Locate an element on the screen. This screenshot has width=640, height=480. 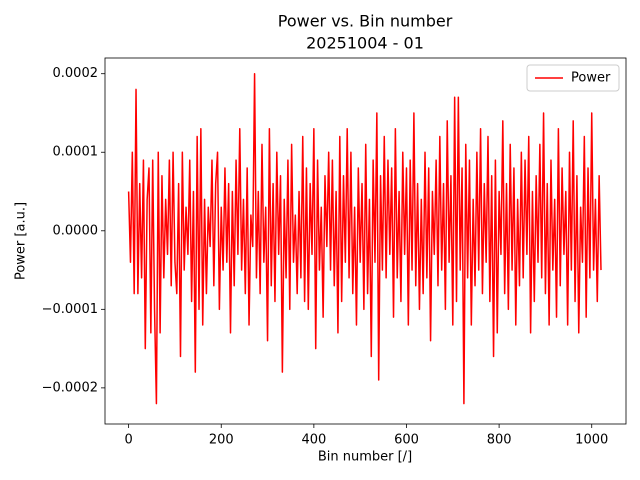
x-axis-label: Bin number [/] is located at coordinates (365, 457).